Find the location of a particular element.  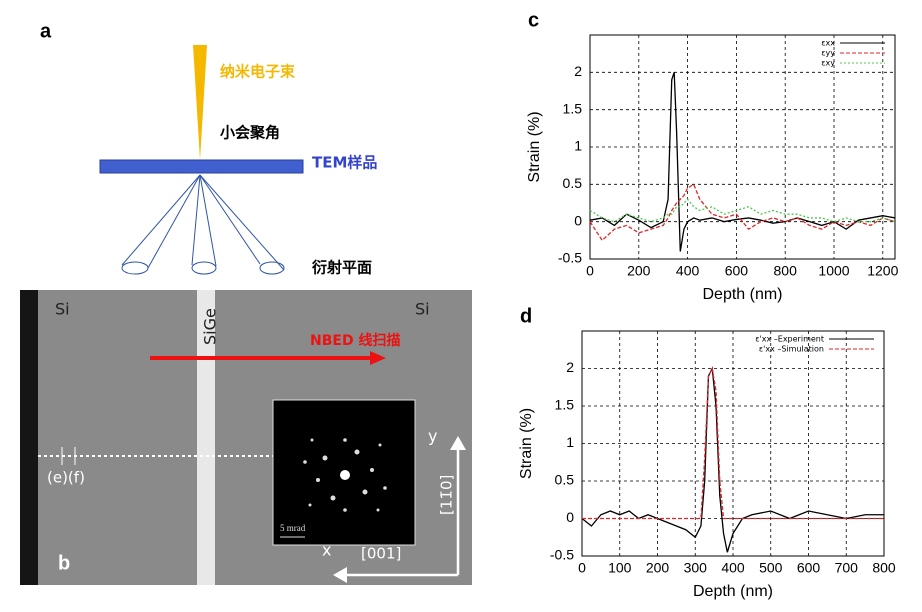

x-tick-label: 300 is located at coordinates (696, 568).